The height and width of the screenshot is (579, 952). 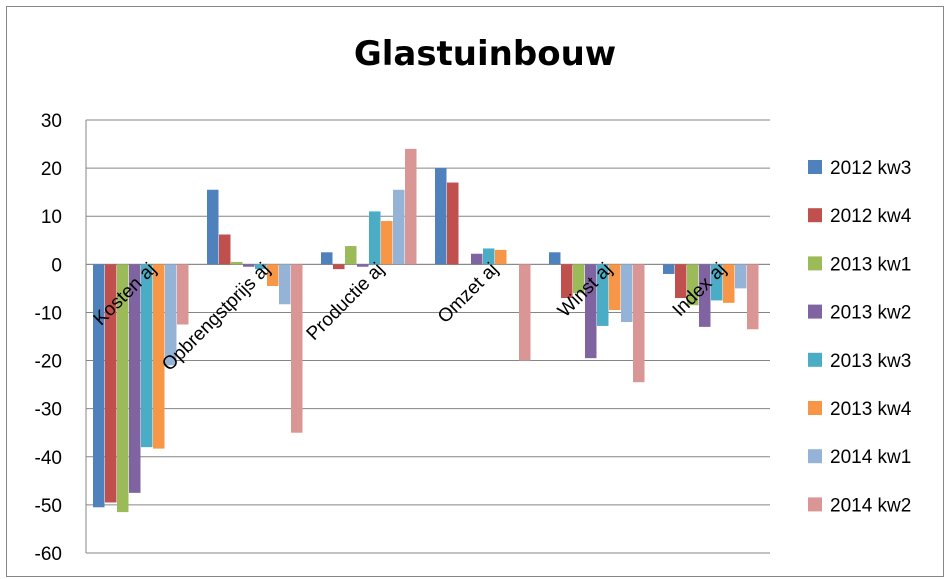 I want to click on legend-label: 2013 kw2, so click(x=870, y=313).